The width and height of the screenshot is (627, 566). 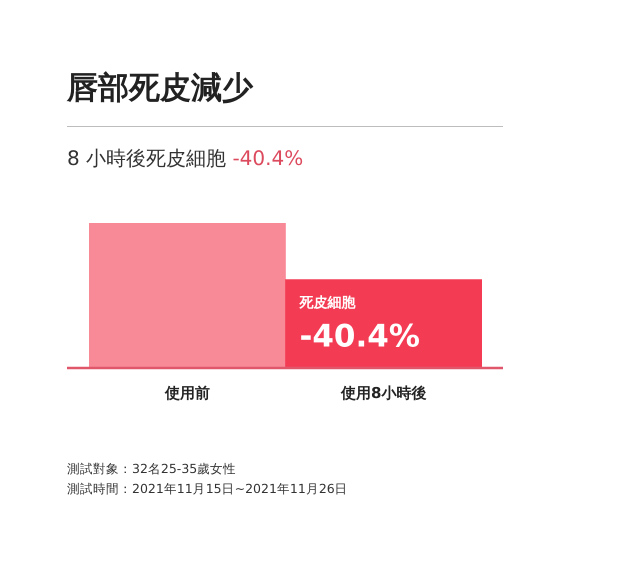 What do you see at coordinates (187, 393) in the screenshot?
I see `x-tick-label: 使用前` at bounding box center [187, 393].